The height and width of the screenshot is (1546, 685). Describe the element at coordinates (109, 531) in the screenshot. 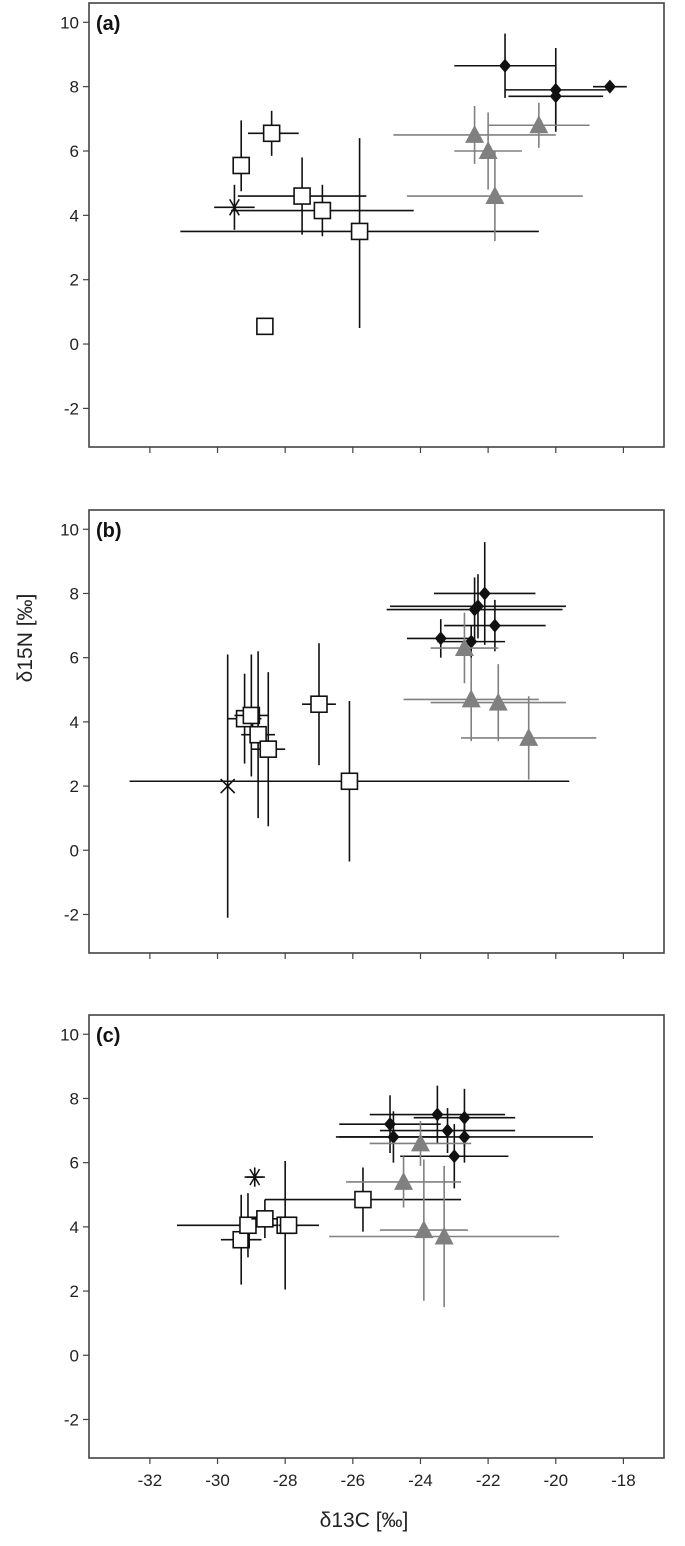

I see `panel-label: (b)` at that location.